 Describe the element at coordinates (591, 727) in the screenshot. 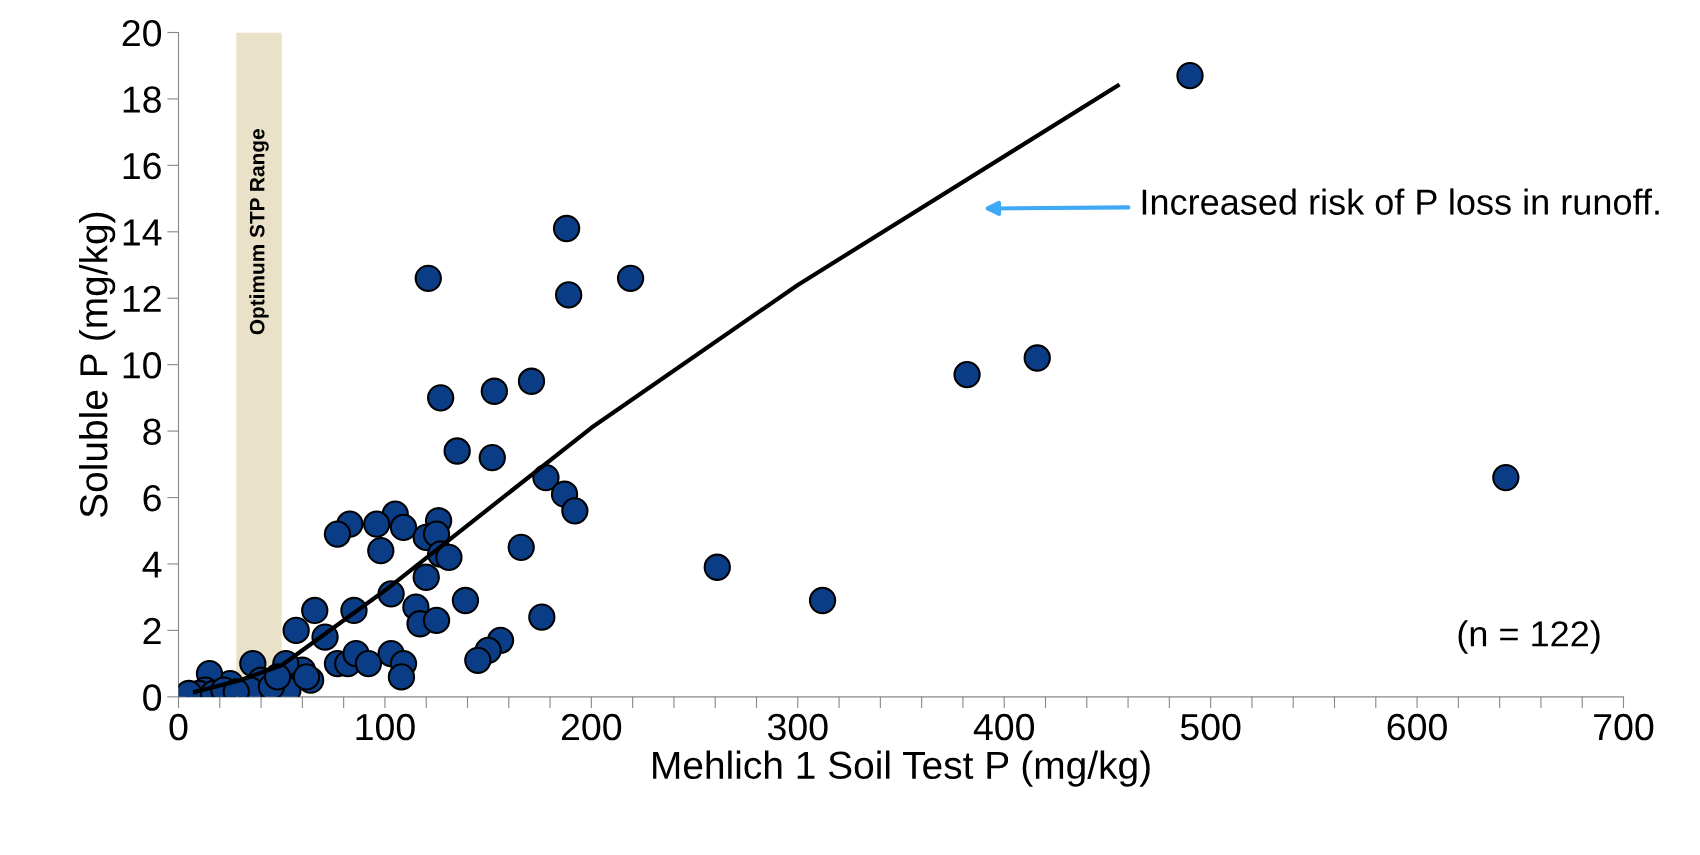

I see `x-tick-label: 200` at that location.